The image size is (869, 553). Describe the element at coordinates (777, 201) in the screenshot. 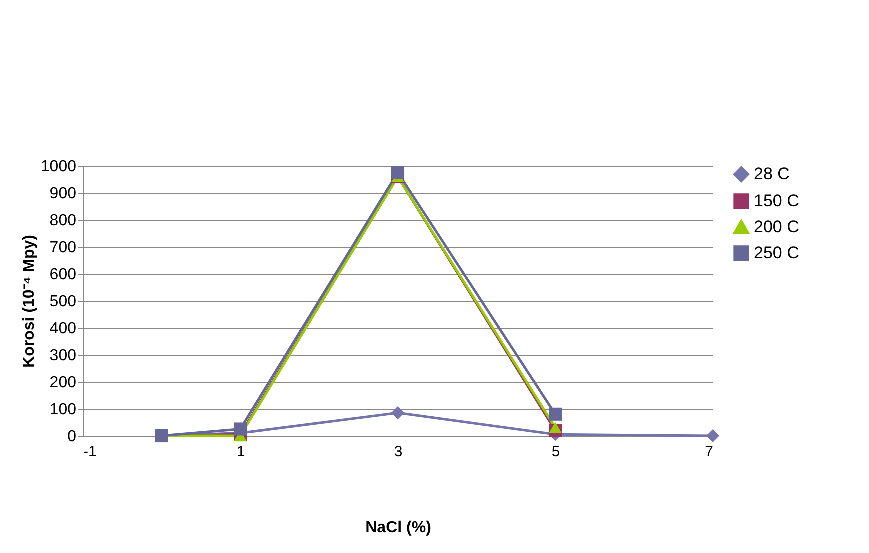

I see `legend-label: 150 C` at that location.